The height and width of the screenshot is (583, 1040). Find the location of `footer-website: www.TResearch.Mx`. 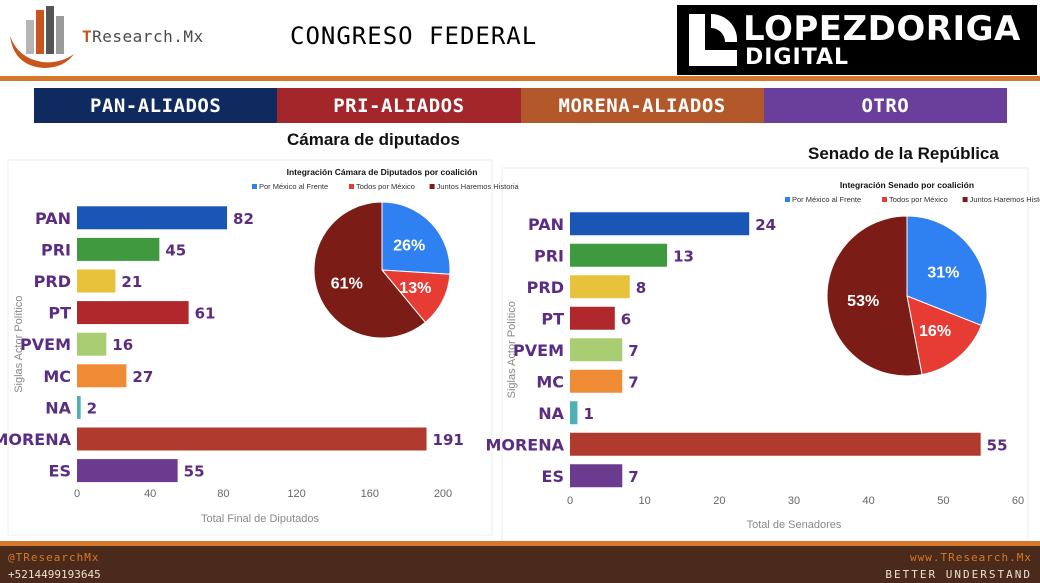

footer-website: www.TResearch.Mx is located at coordinates (971, 557).